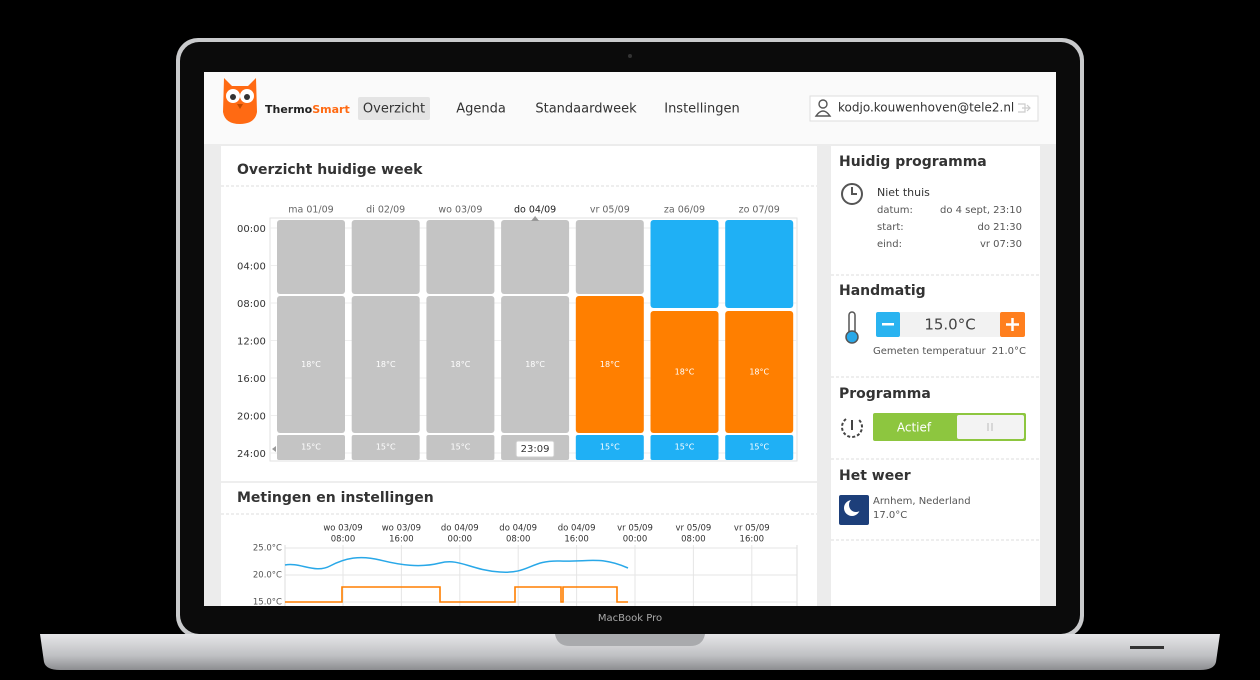 This screenshot has width=1260, height=680. I want to click on setpoint-box, so click(950, 324).